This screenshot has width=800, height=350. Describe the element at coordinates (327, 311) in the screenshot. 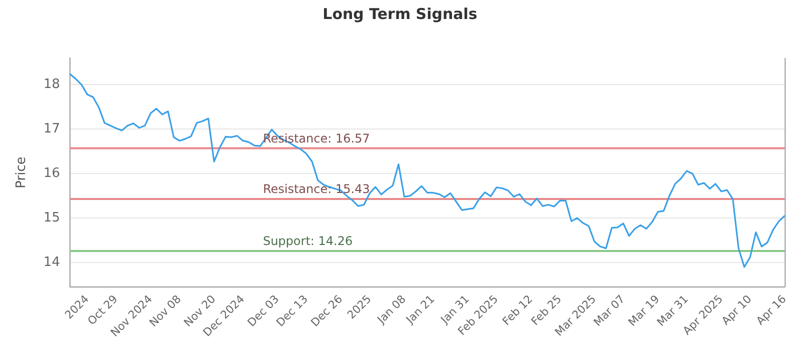

I see `x-tick-label: Dec 26` at that location.